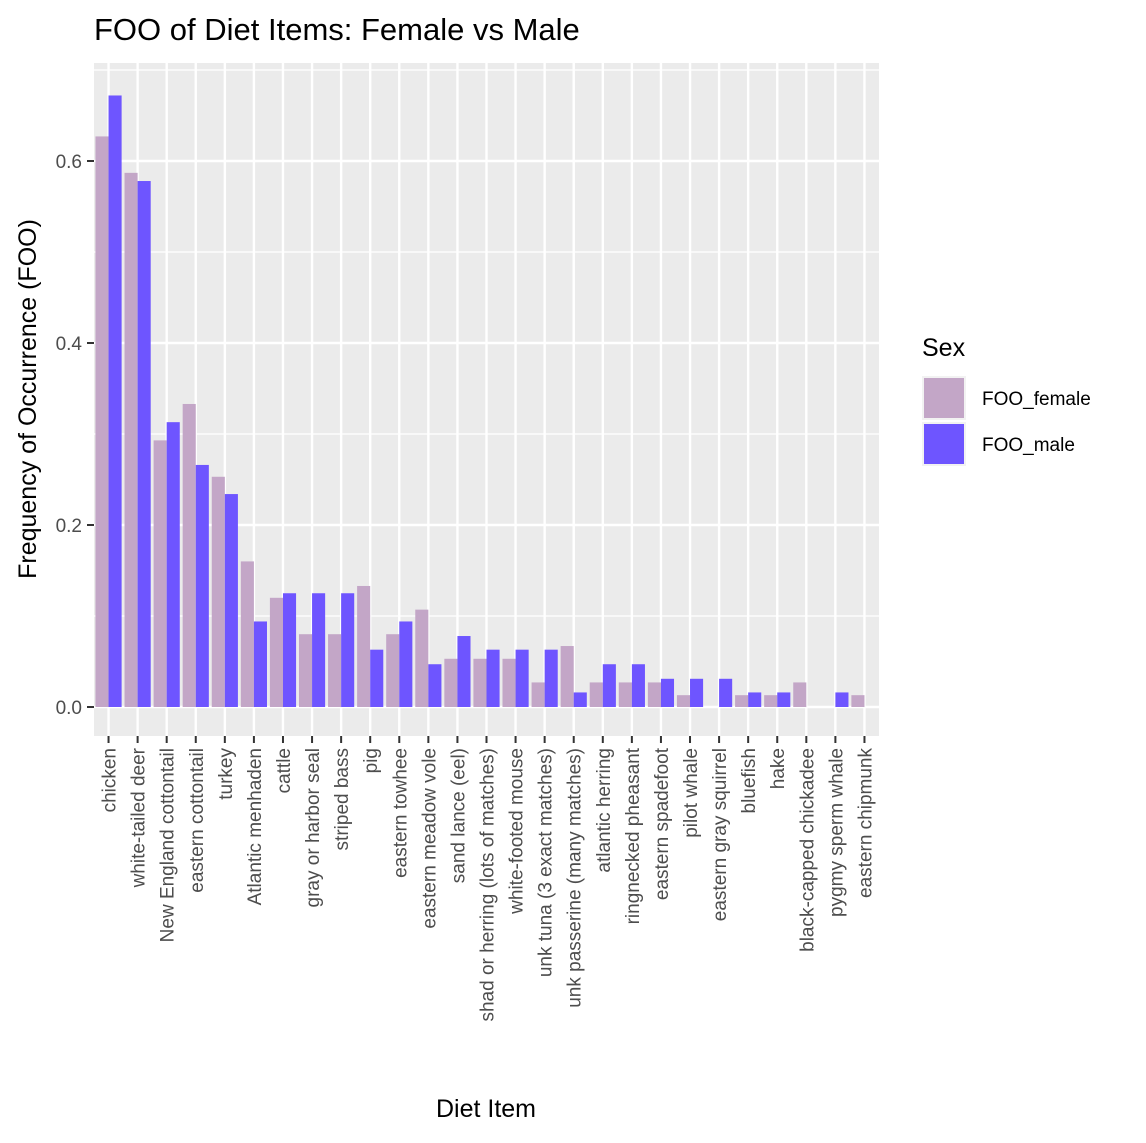 The height and width of the screenshot is (1143, 1146). Describe the element at coordinates (749, 781) in the screenshot. I see `x-tick-label: bluefish` at that location.